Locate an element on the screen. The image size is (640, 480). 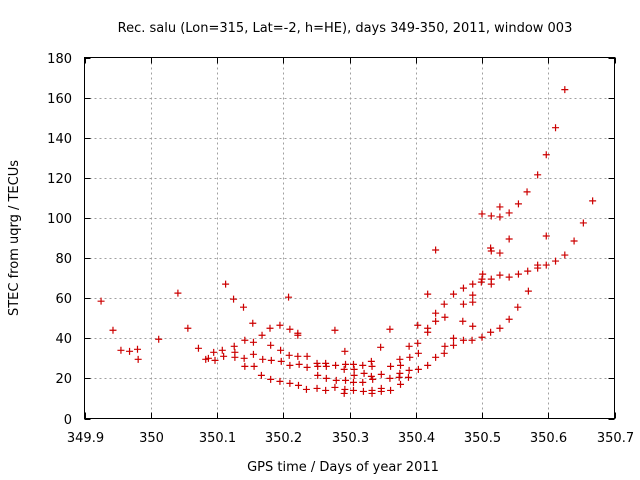
x-tick-label: 350.4 is located at coordinates (416, 438).